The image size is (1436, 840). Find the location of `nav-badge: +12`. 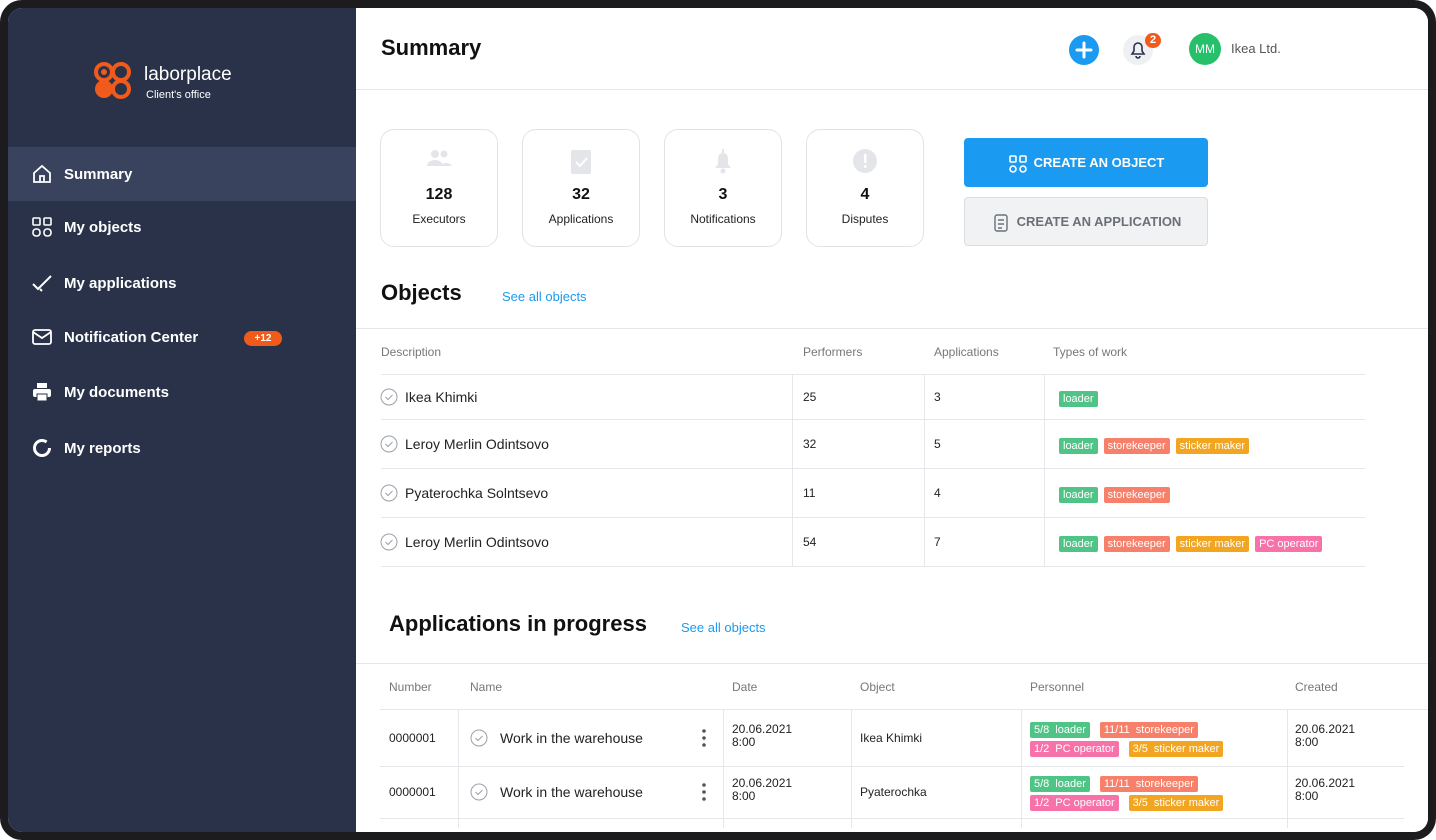

nav-badge: +12 is located at coordinates (263, 338).